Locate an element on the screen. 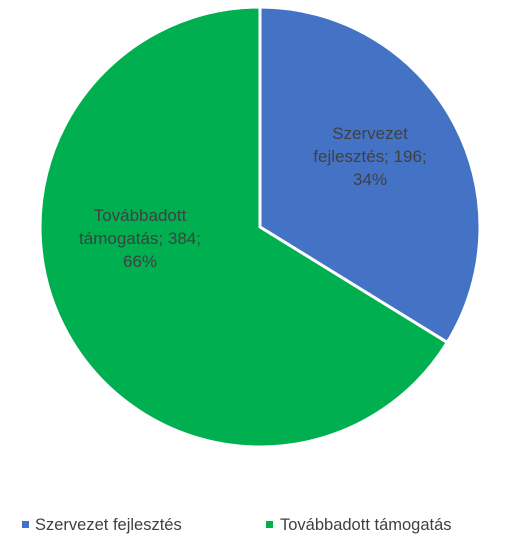  data-label-line: Továbbadott is located at coordinates (140, 215).